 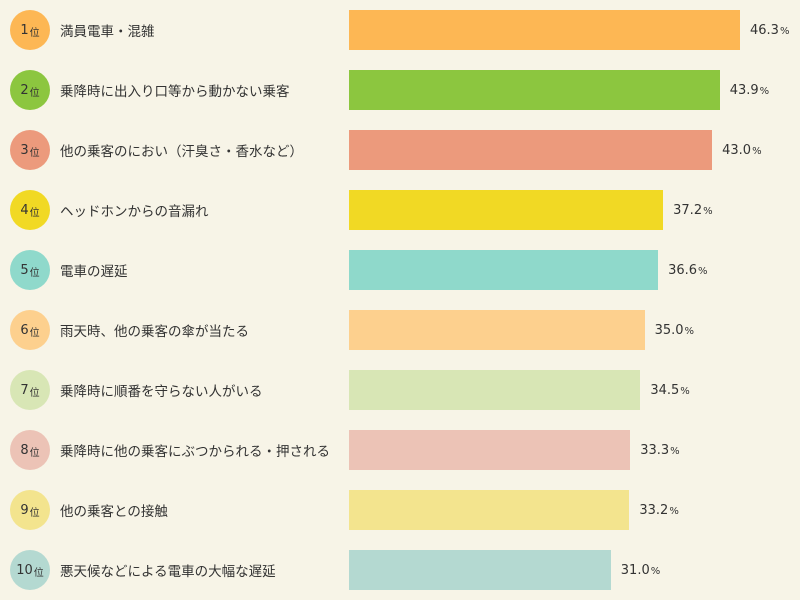 I want to click on category-label: 雨天時、他の乗客の傘が当たる, so click(x=154, y=332).